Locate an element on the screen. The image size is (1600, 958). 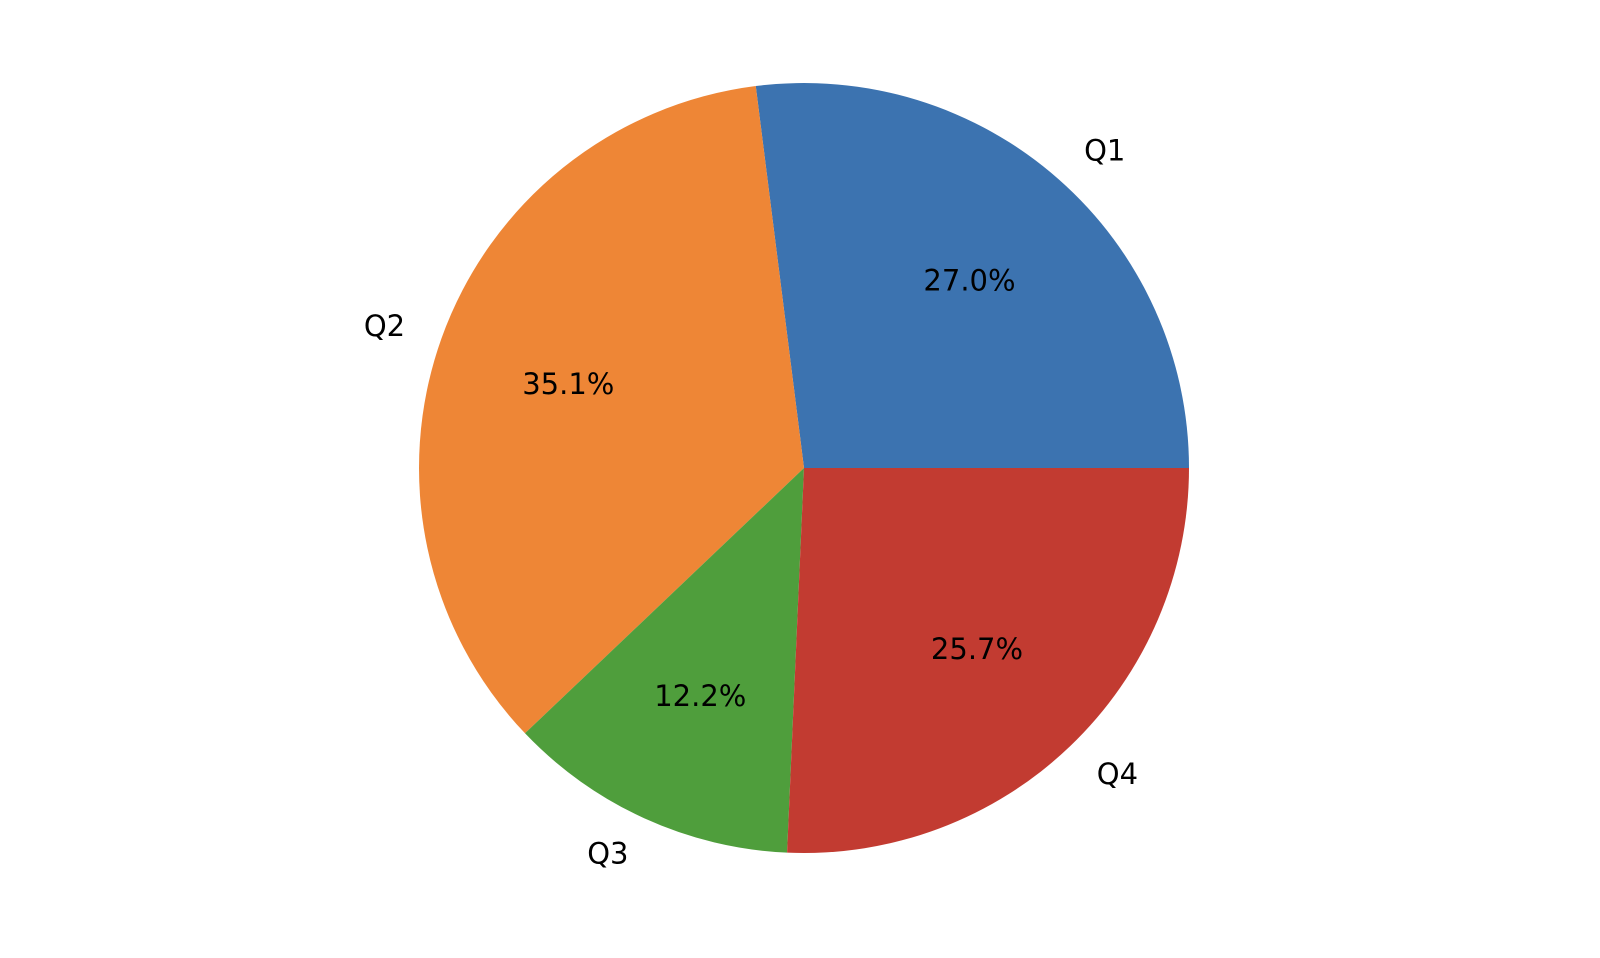
pie-category-label-q2: Q2 is located at coordinates (384, 326).